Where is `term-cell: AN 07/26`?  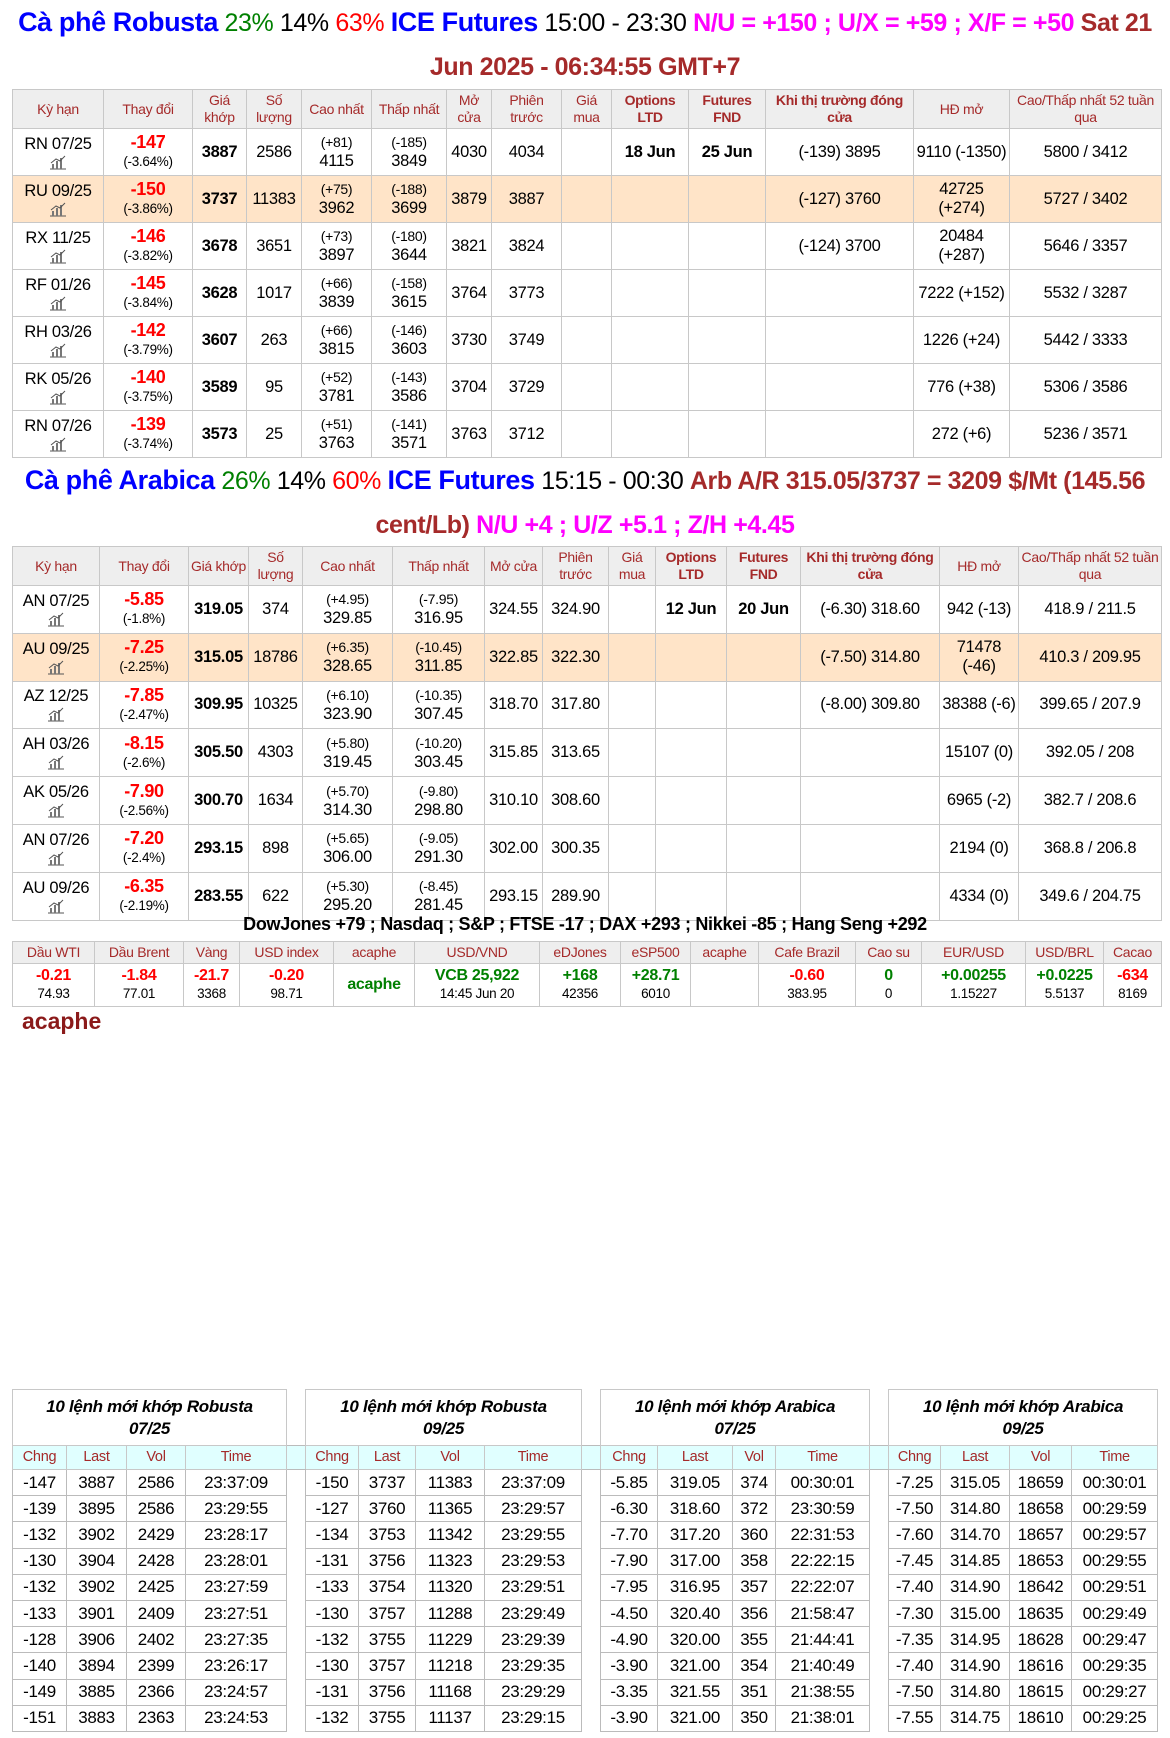
term-cell: AN 07/26 is located at coordinates (56, 848).